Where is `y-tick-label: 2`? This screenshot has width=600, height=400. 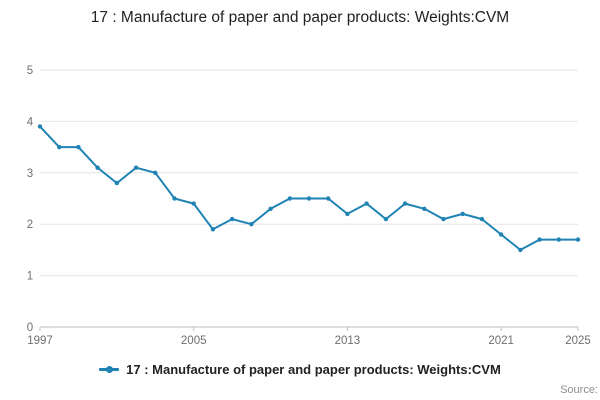 y-tick-label: 2 is located at coordinates (30, 225).